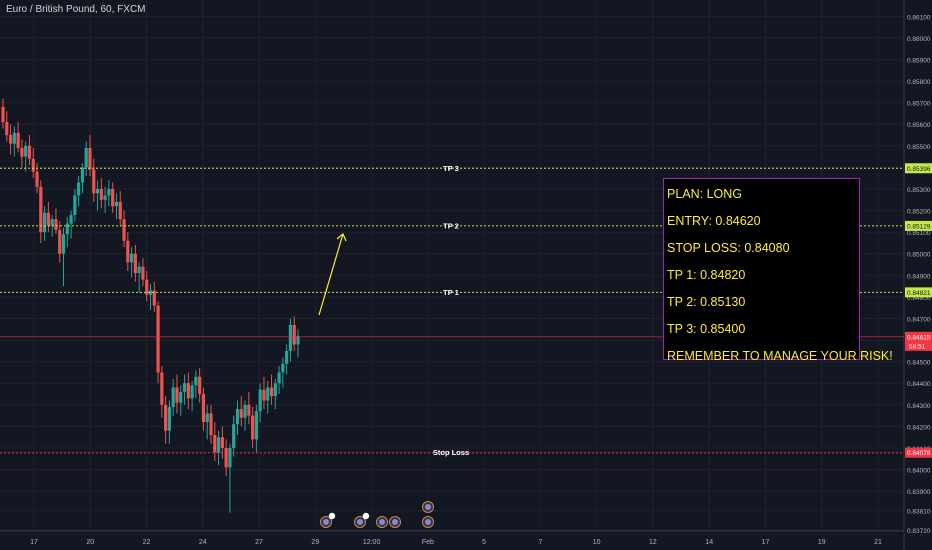 Image resolution: width=932 pixels, height=550 pixels. I want to click on y-tick-label: 0.85100, so click(919, 233).